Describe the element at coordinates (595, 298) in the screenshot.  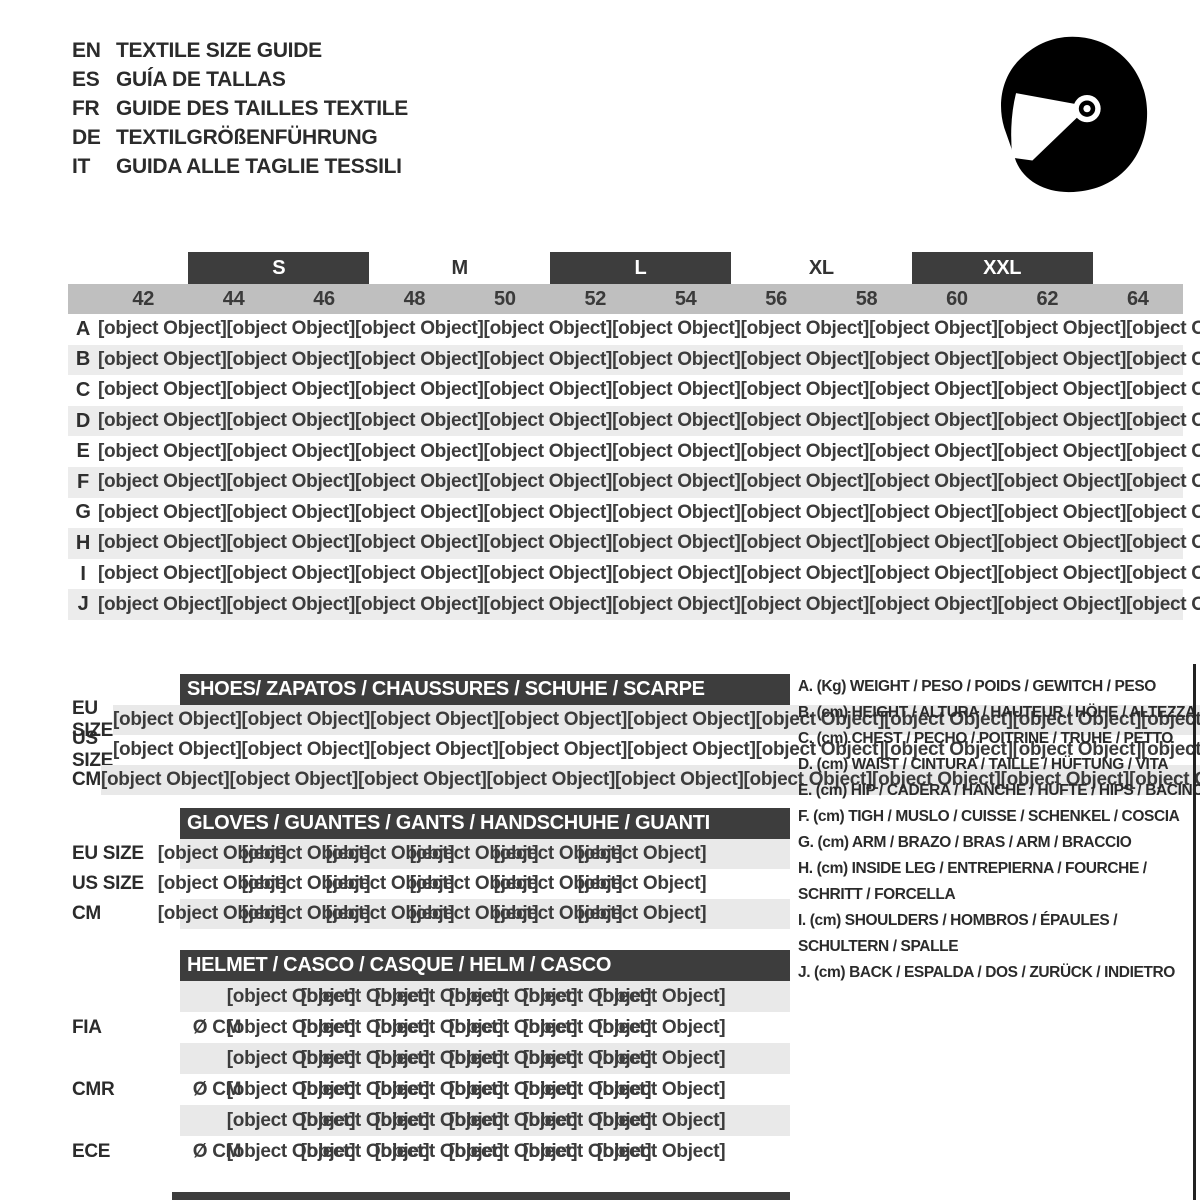
I see `size-number-cell: 52` at that location.